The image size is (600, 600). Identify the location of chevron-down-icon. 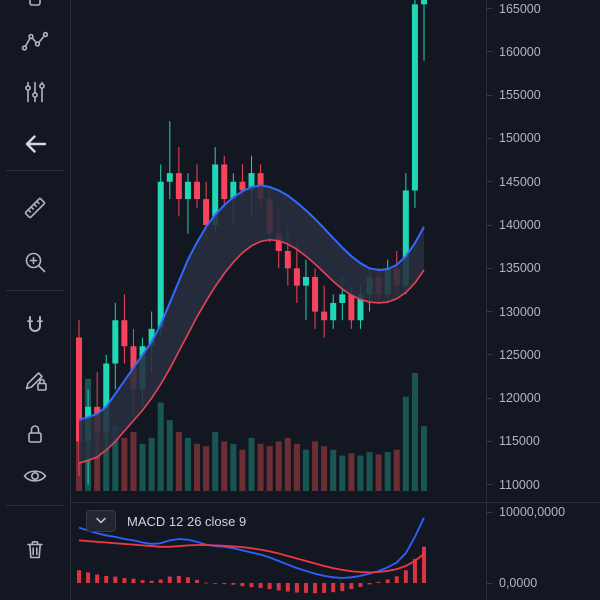
(101, 520).